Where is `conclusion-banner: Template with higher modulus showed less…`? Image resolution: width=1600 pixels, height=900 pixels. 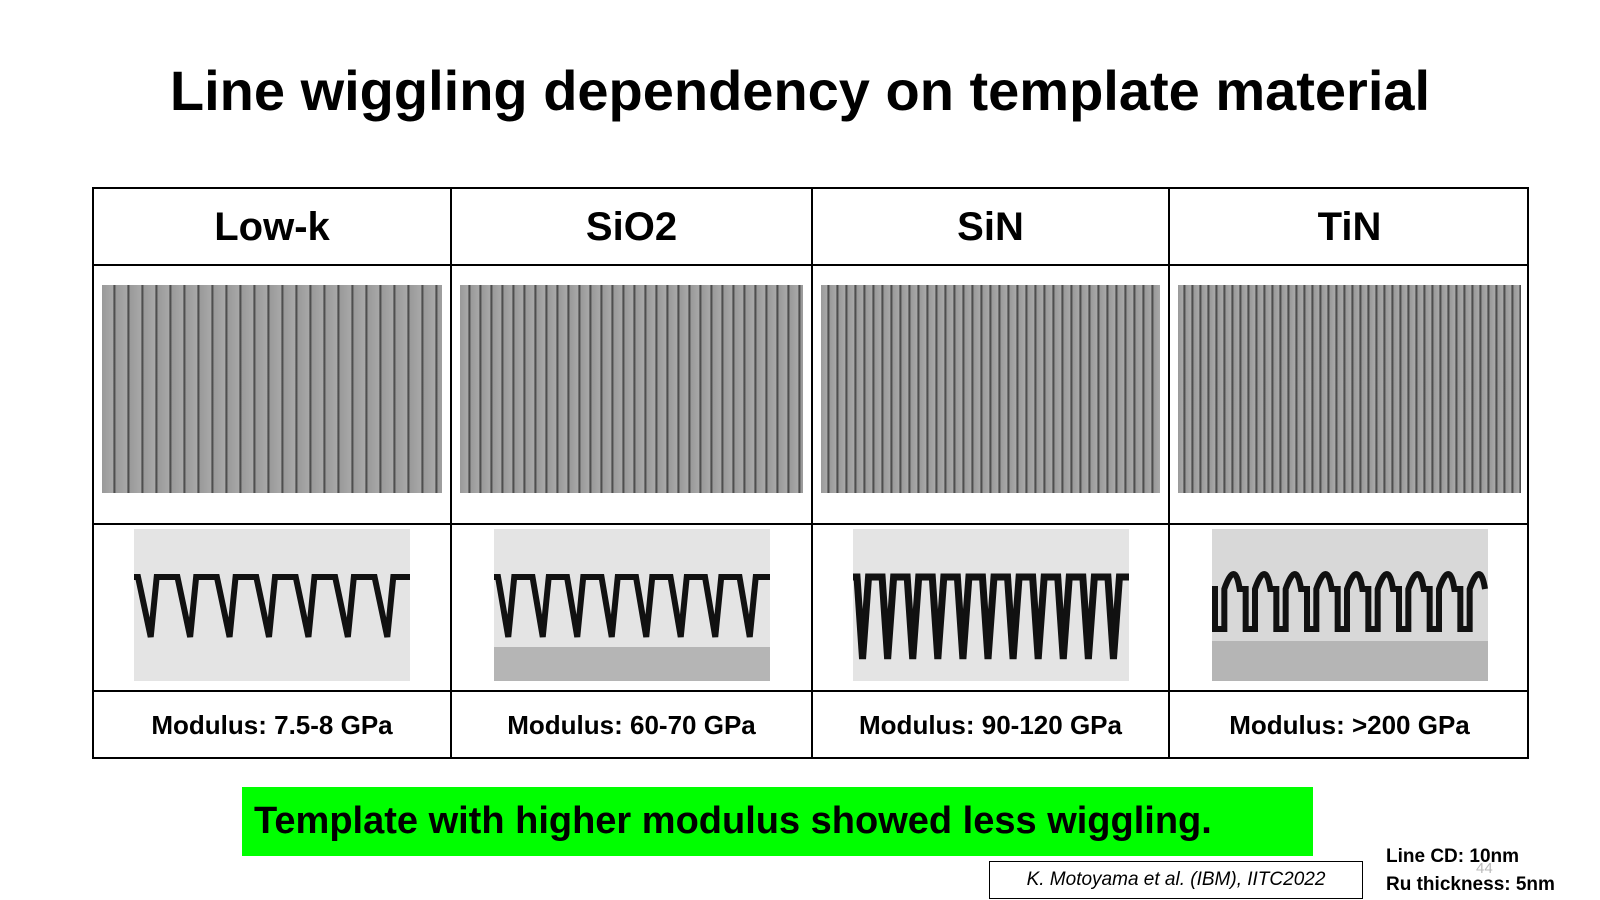 conclusion-banner: Template with higher modulus showed less… is located at coordinates (777, 821).